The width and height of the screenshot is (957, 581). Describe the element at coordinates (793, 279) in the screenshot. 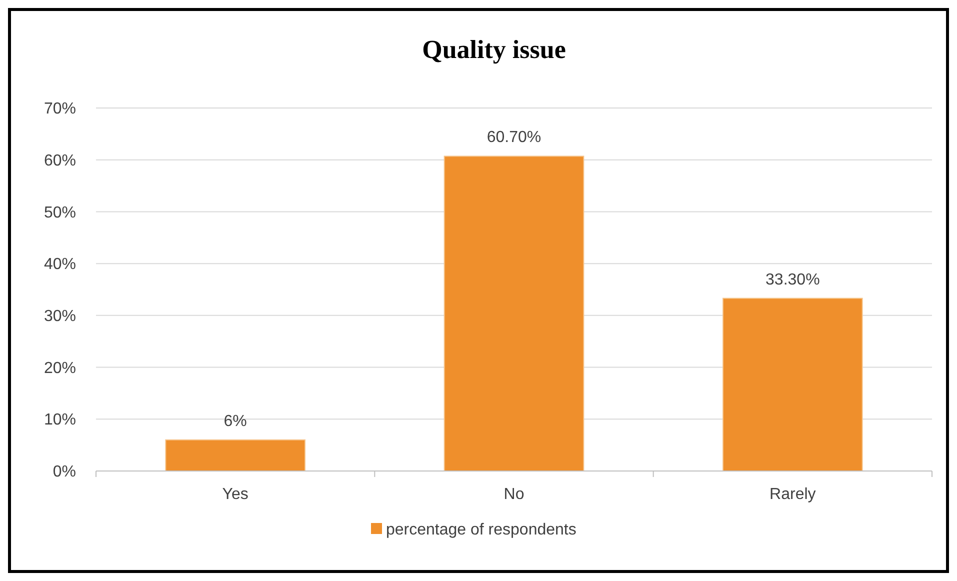

I see `data-label: 33.30%` at that location.